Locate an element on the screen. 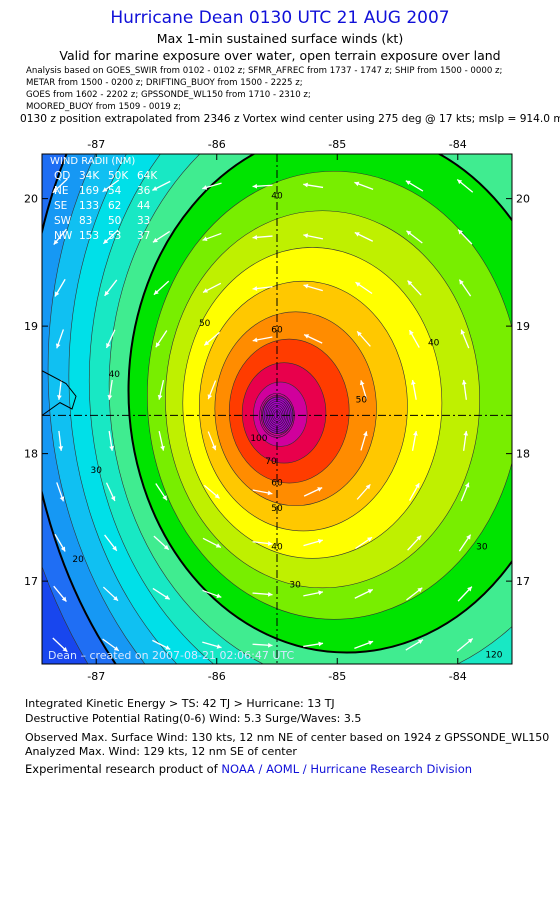 The image size is (560, 915). wind-radii-cell: NW is located at coordinates (63, 236).